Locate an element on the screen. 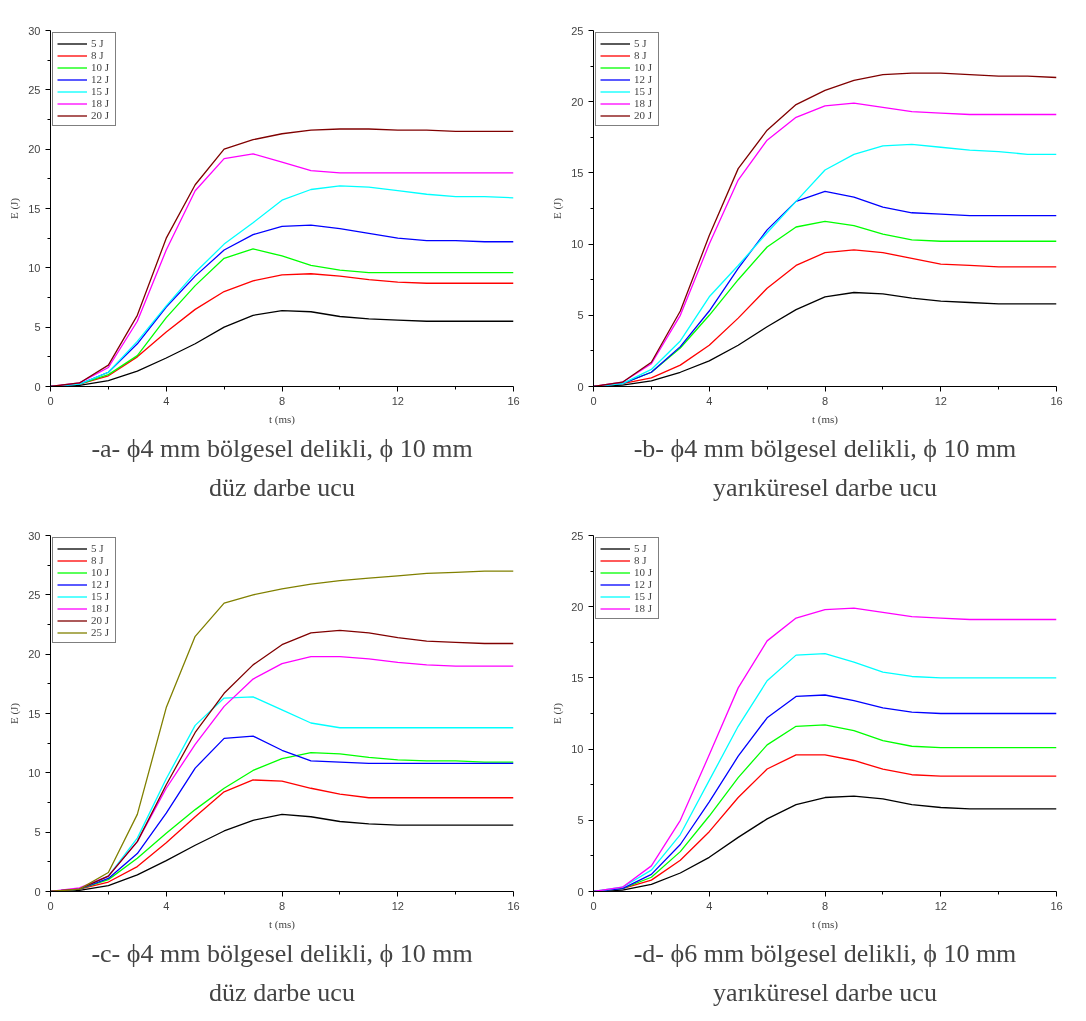 Image resolution: width=1086 pixels, height=1021 pixels. text: -c- ϕ4 mm bölgesel delikli, ϕ 10 mm düz darbe ucu is located at coordinates (282, 972).